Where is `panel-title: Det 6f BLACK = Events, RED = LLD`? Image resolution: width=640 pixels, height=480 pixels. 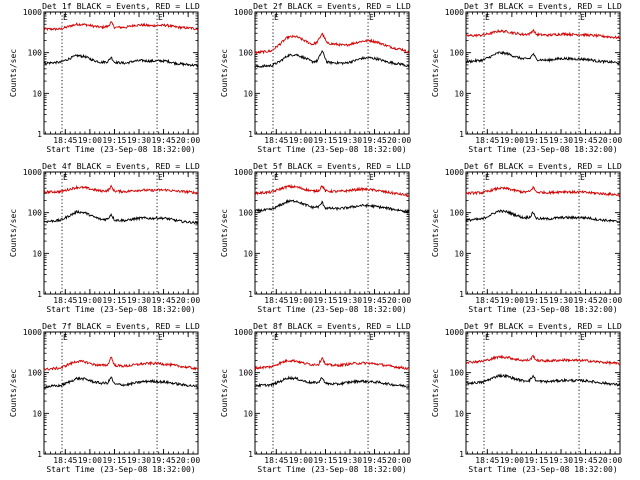
panel-title: Det 6f BLACK = Events, RED = LLD is located at coordinates (543, 166).